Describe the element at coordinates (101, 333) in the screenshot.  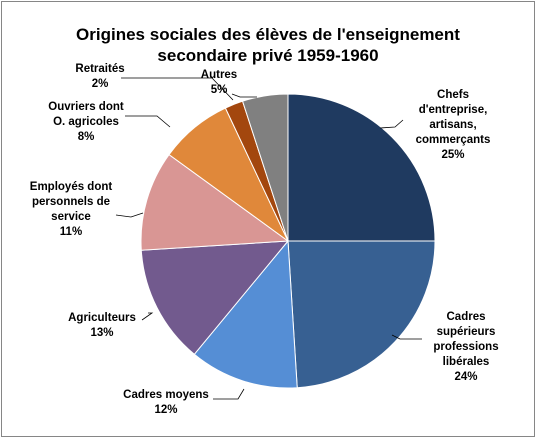
I see `data-label-value: 13%` at that location.